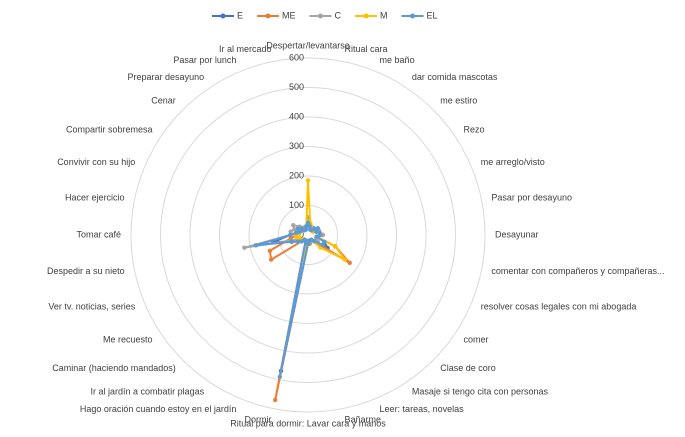 This screenshot has width=685, height=437. I want to click on category-label: Dormir, so click(258, 420).